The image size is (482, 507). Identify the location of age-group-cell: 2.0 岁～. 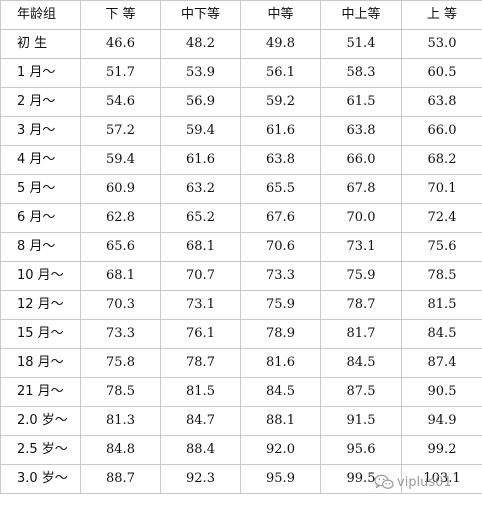
(40, 421).